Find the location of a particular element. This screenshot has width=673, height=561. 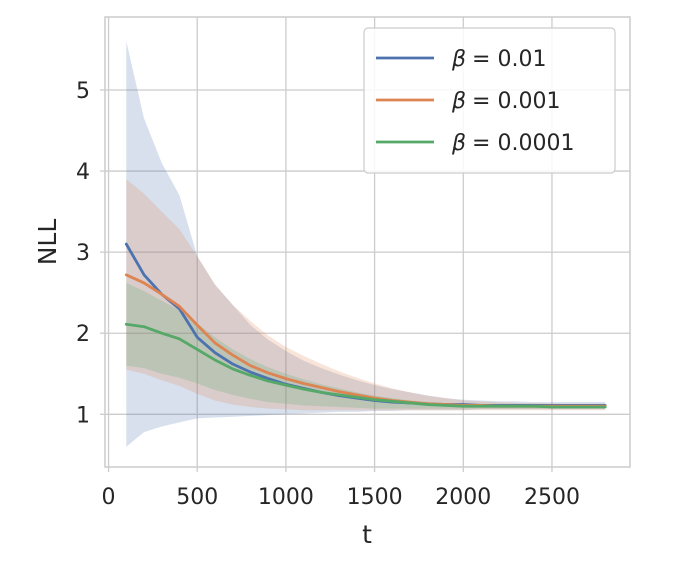

legend-label-2: β = 0.001 is located at coordinates (505, 101).